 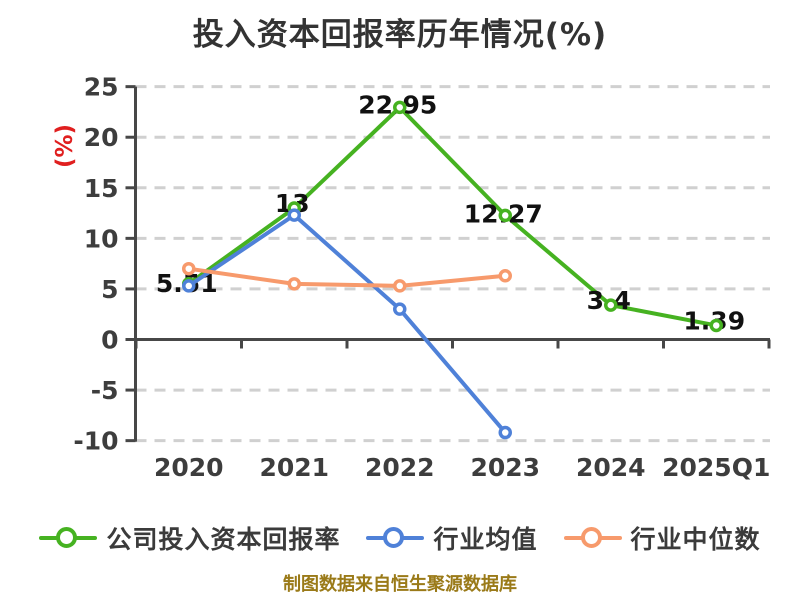 What do you see at coordinates (400, 467) in the screenshot?
I see `x-tick-label: 2022` at bounding box center [400, 467].